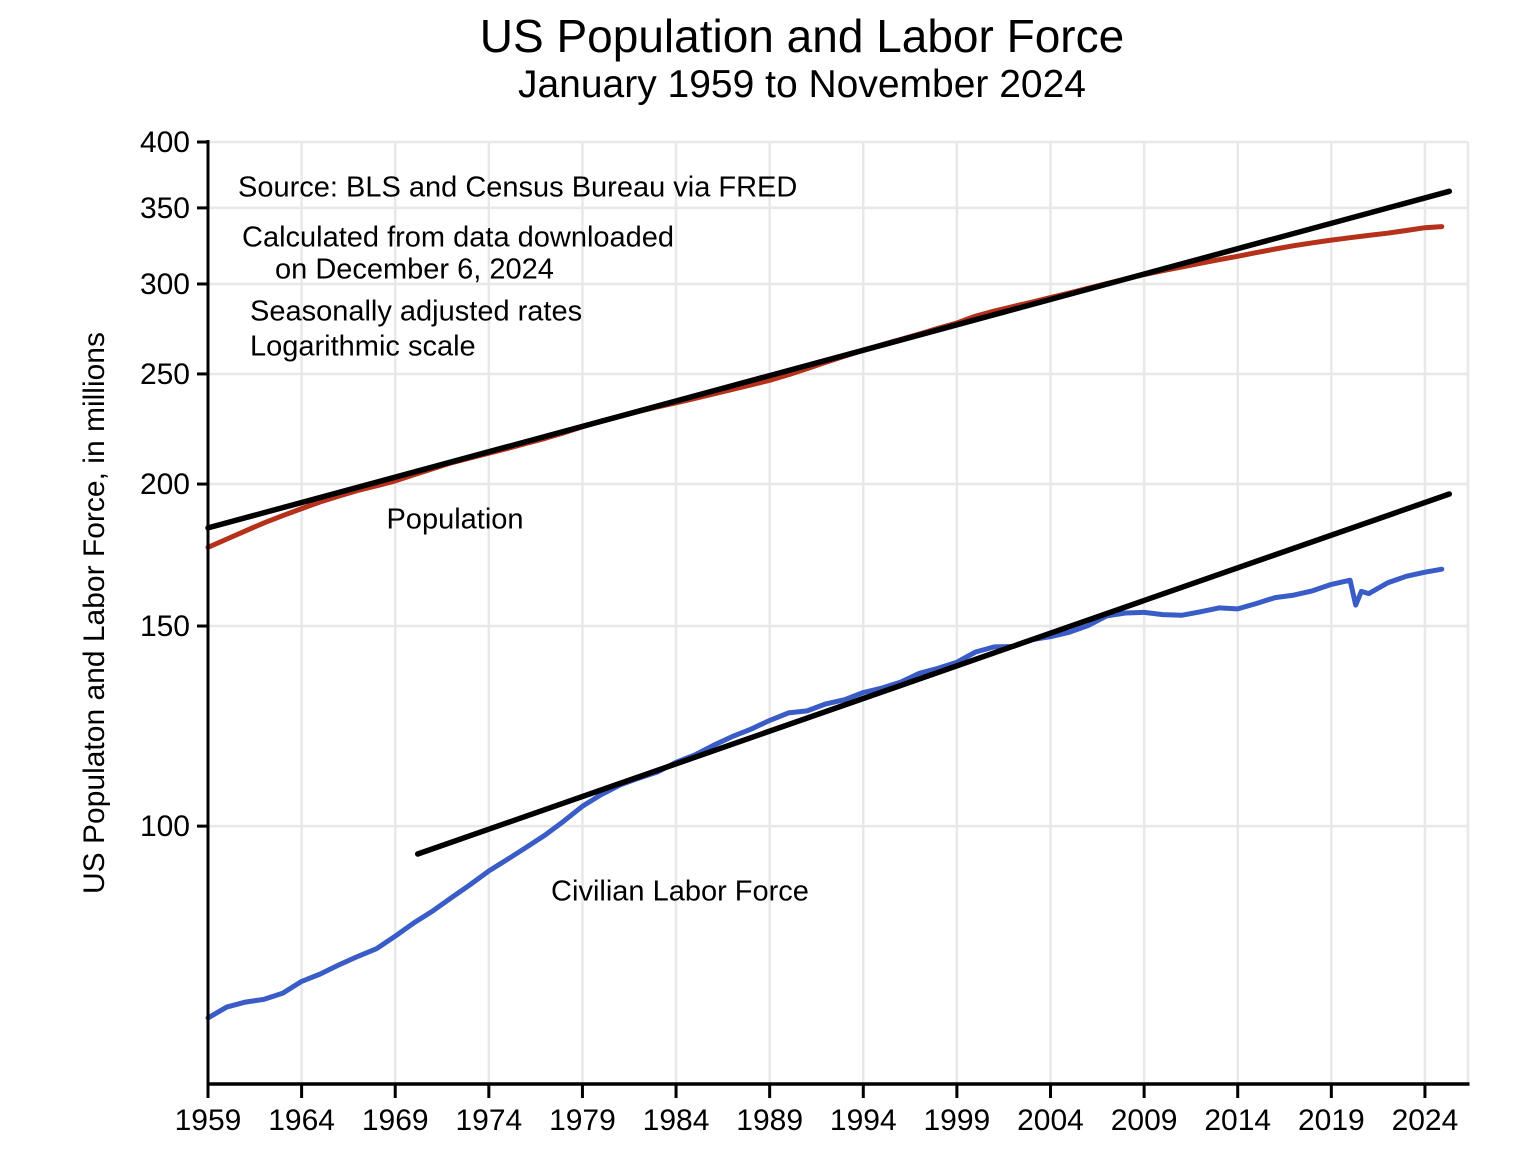  Describe the element at coordinates (165, 142) in the screenshot. I see `y-tick-label: 400` at that location.